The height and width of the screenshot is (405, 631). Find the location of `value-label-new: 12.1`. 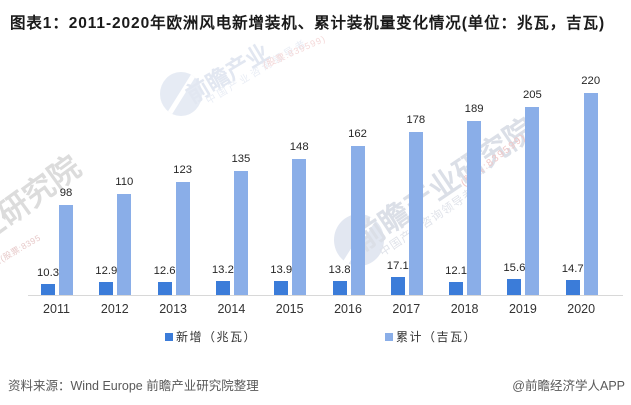

value-label-new: 12.1 is located at coordinates (456, 271).